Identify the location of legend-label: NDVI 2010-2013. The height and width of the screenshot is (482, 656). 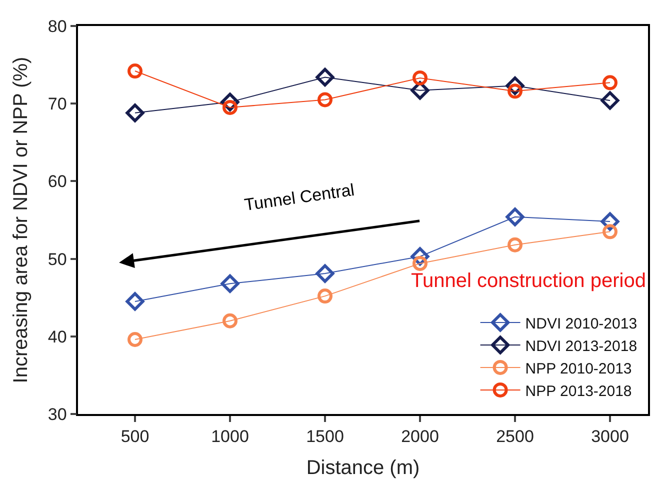
(581, 323).